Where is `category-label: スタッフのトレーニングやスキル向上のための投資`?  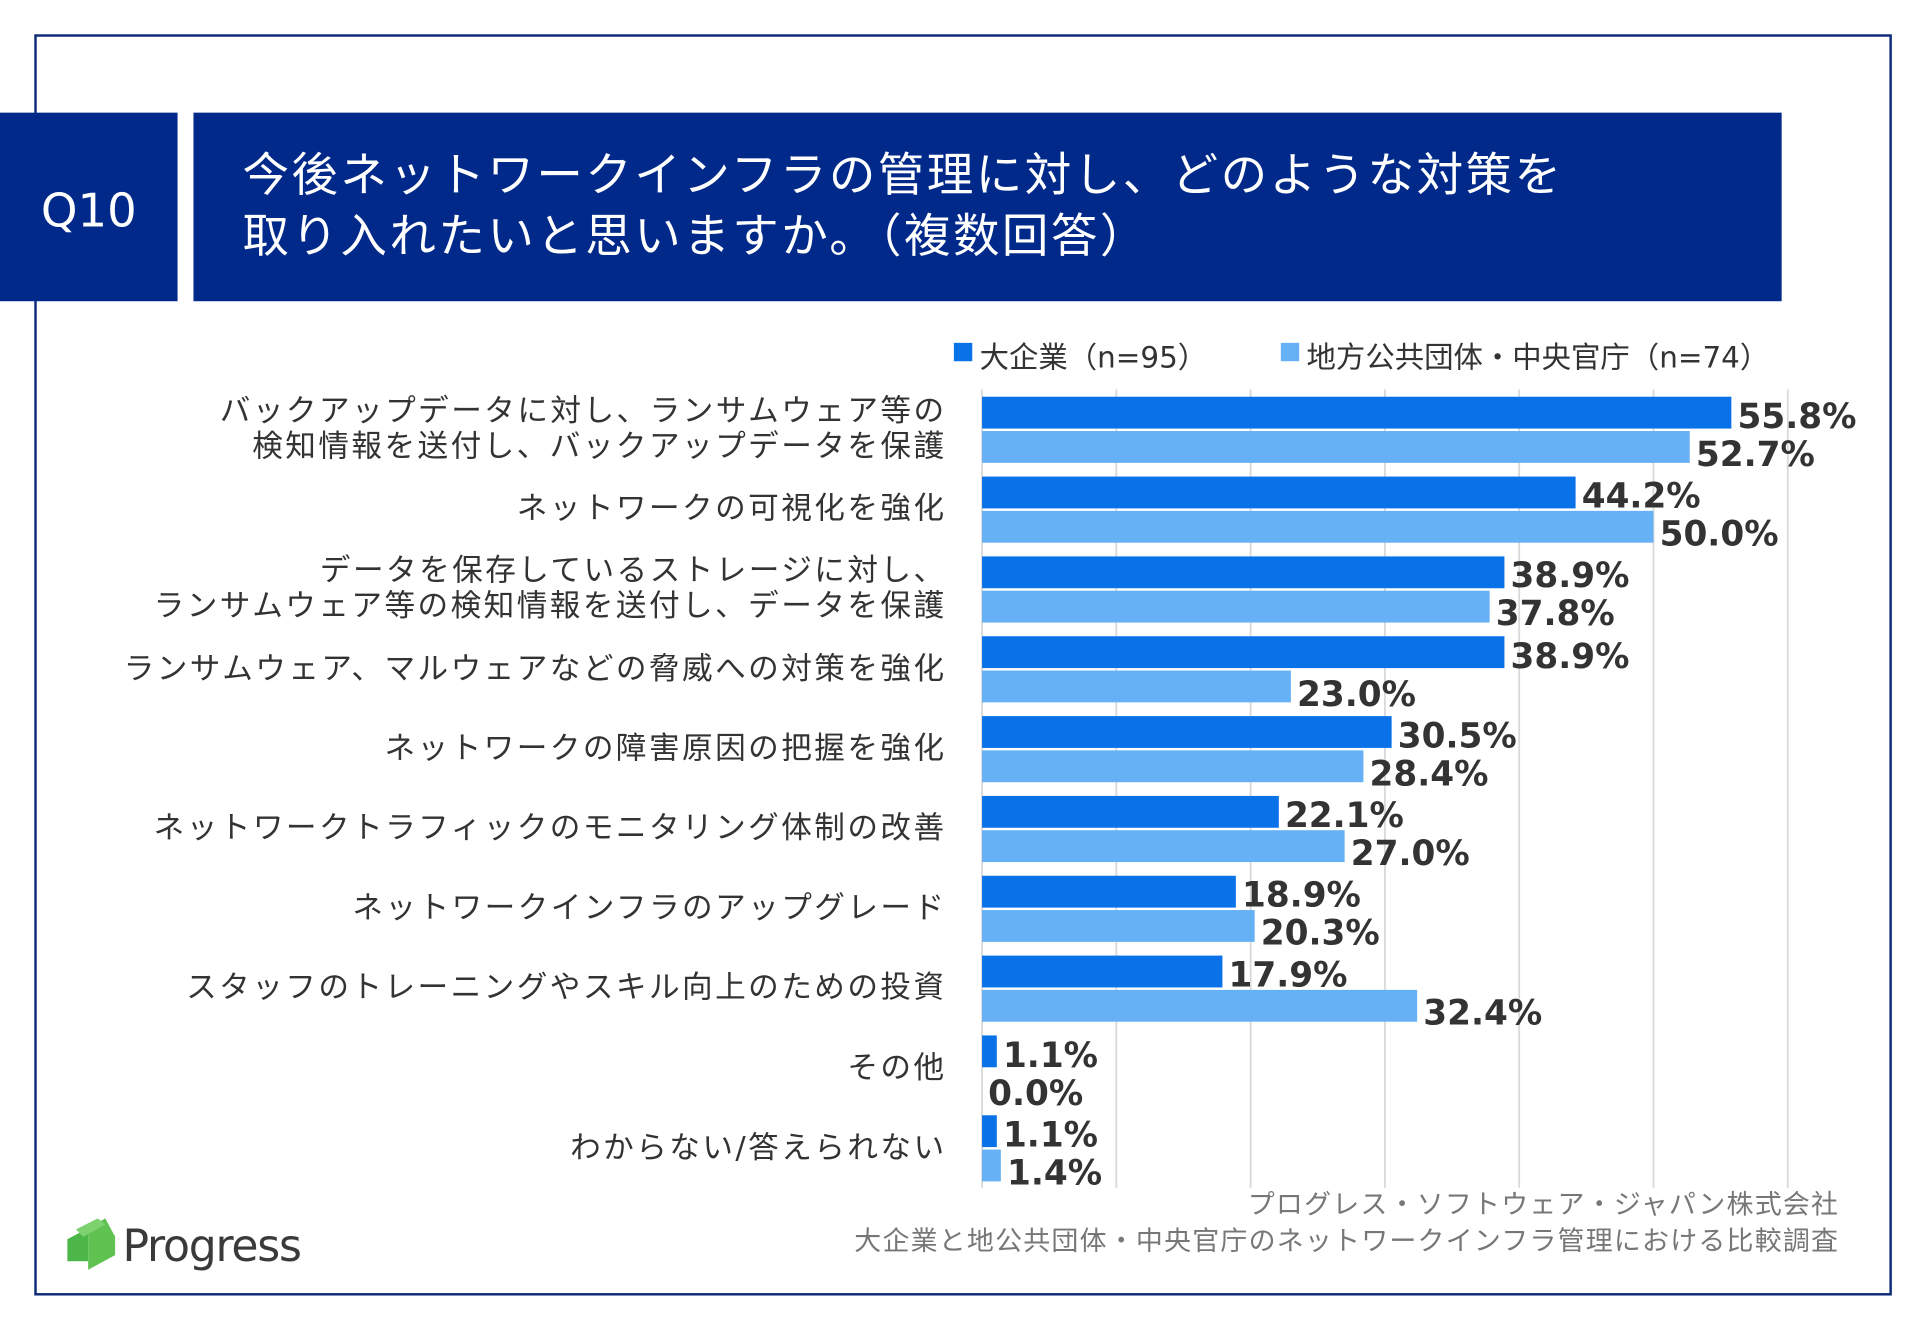 category-label: スタッフのトレーニングやスキル向上のための投資 is located at coordinates (566, 987).